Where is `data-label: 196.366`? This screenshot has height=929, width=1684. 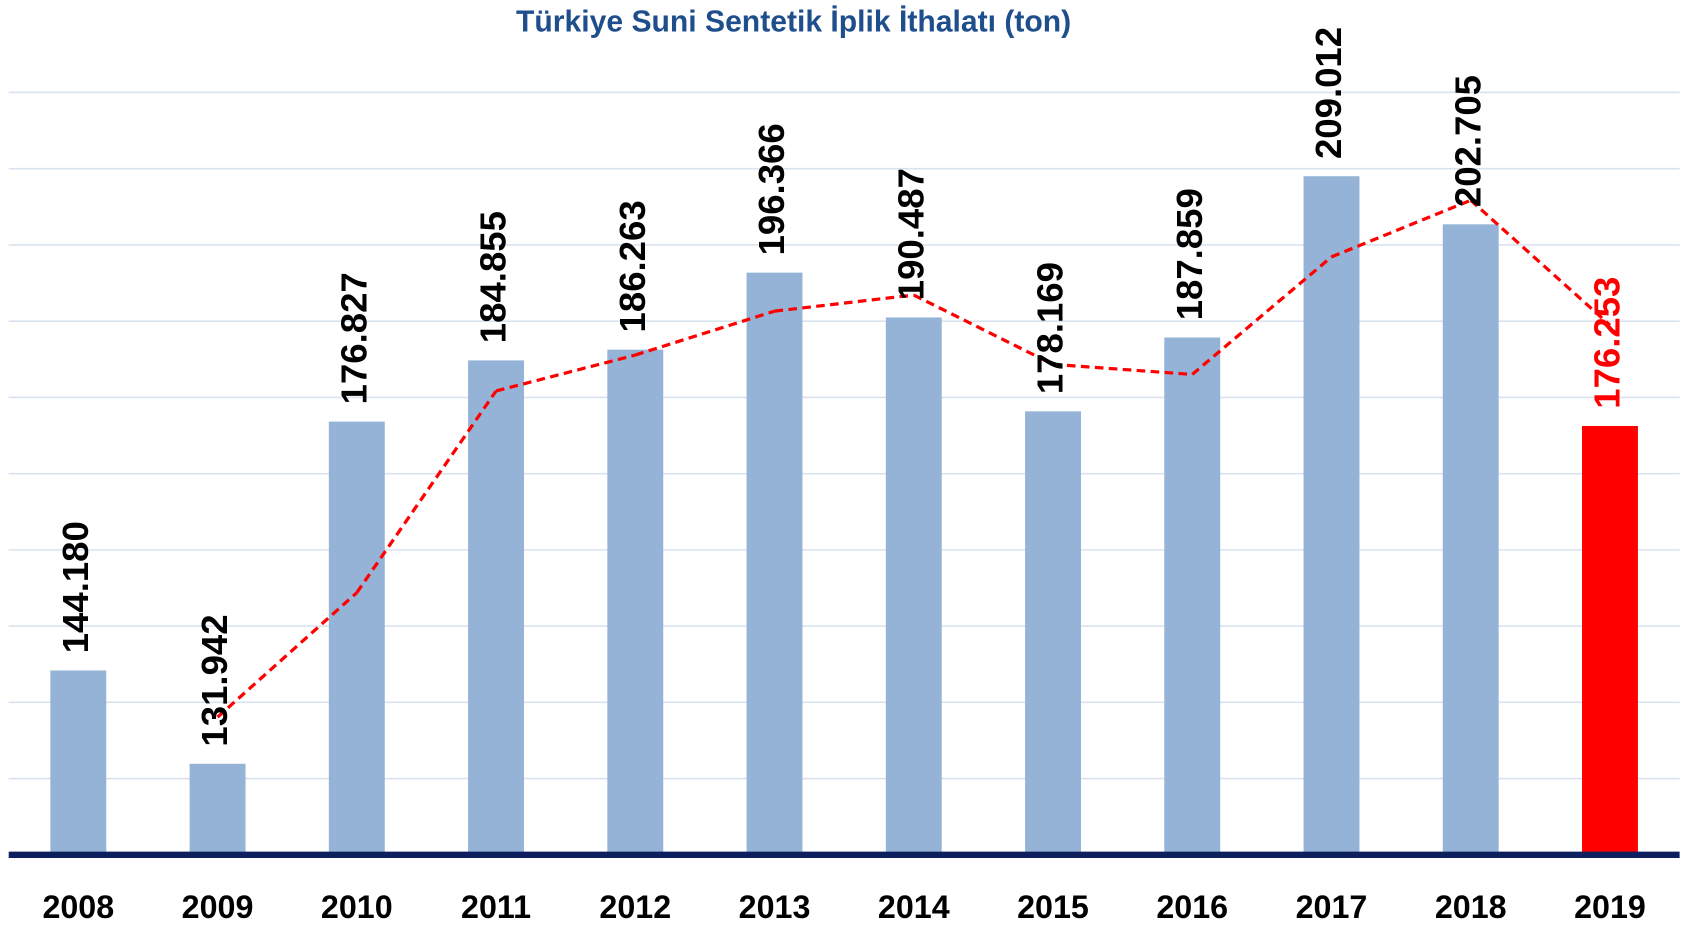
data-label: 196.366 is located at coordinates (771, 189).